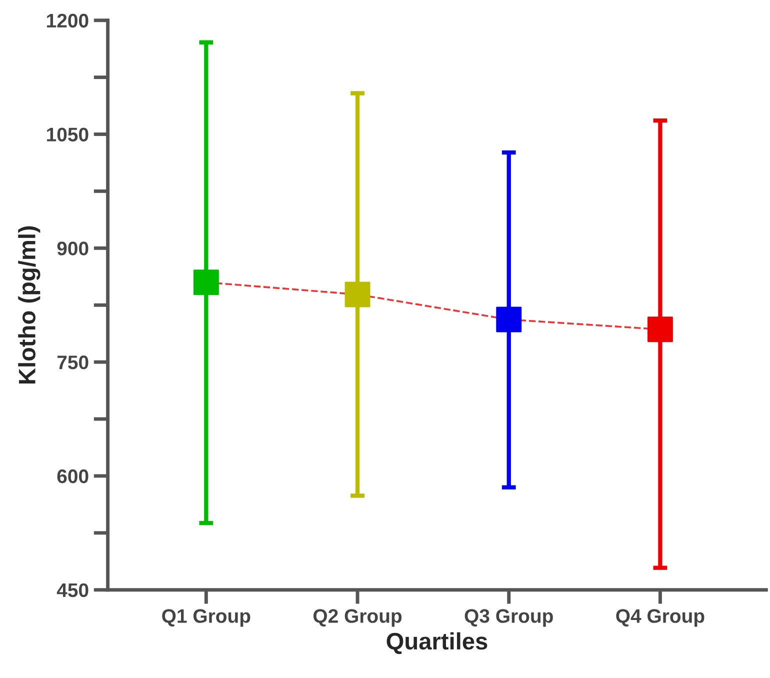 This screenshot has width=770, height=678. Describe the element at coordinates (67, 135) in the screenshot. I see `y-tick-label: 1050` at that location.